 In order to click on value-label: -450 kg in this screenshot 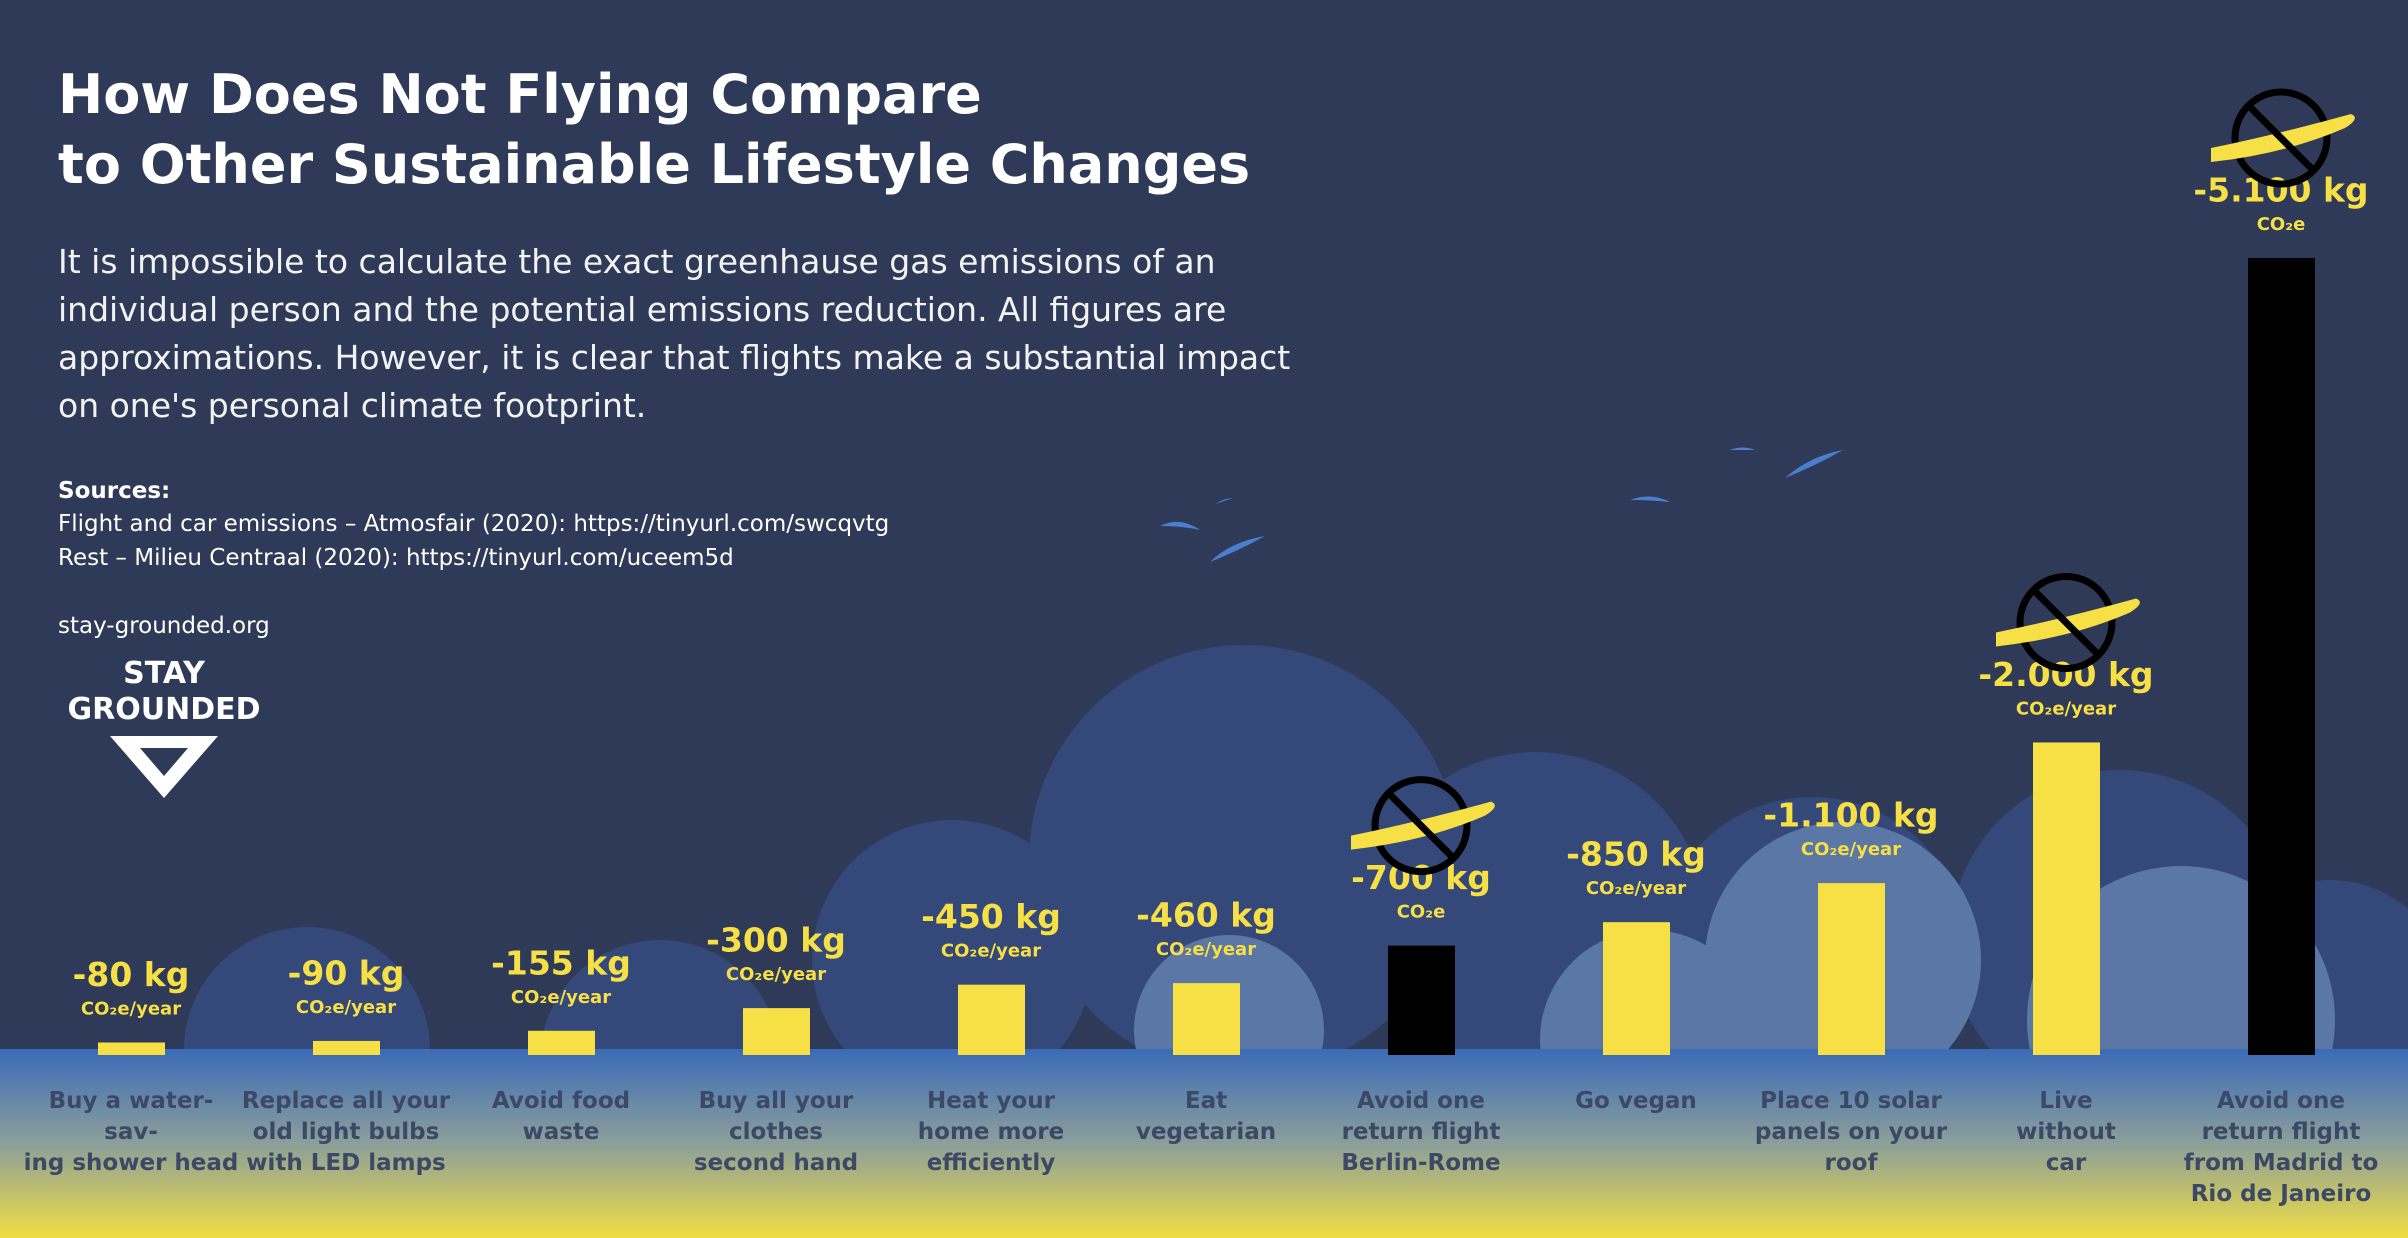, I will do `click(991, 916)`.